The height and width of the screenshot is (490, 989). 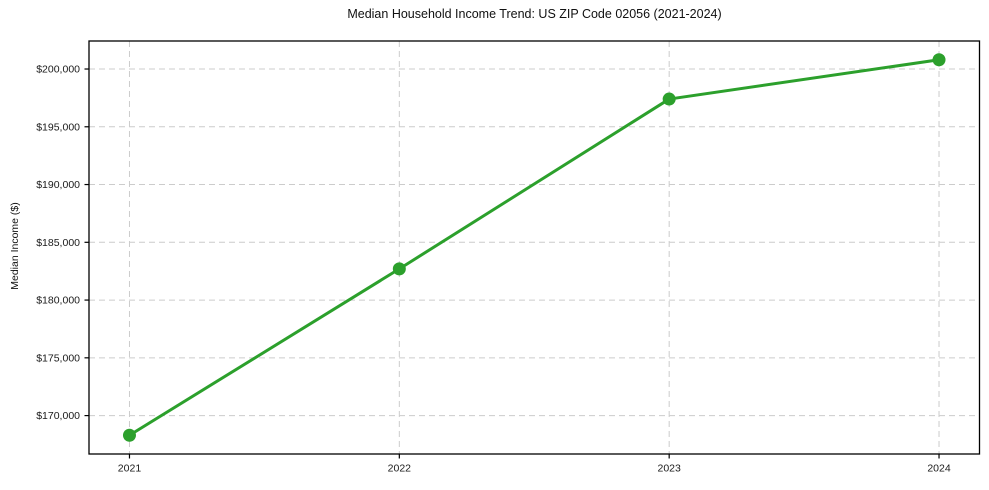 I want to click on x-tick-label: 2024, so click(x=939, y=469).